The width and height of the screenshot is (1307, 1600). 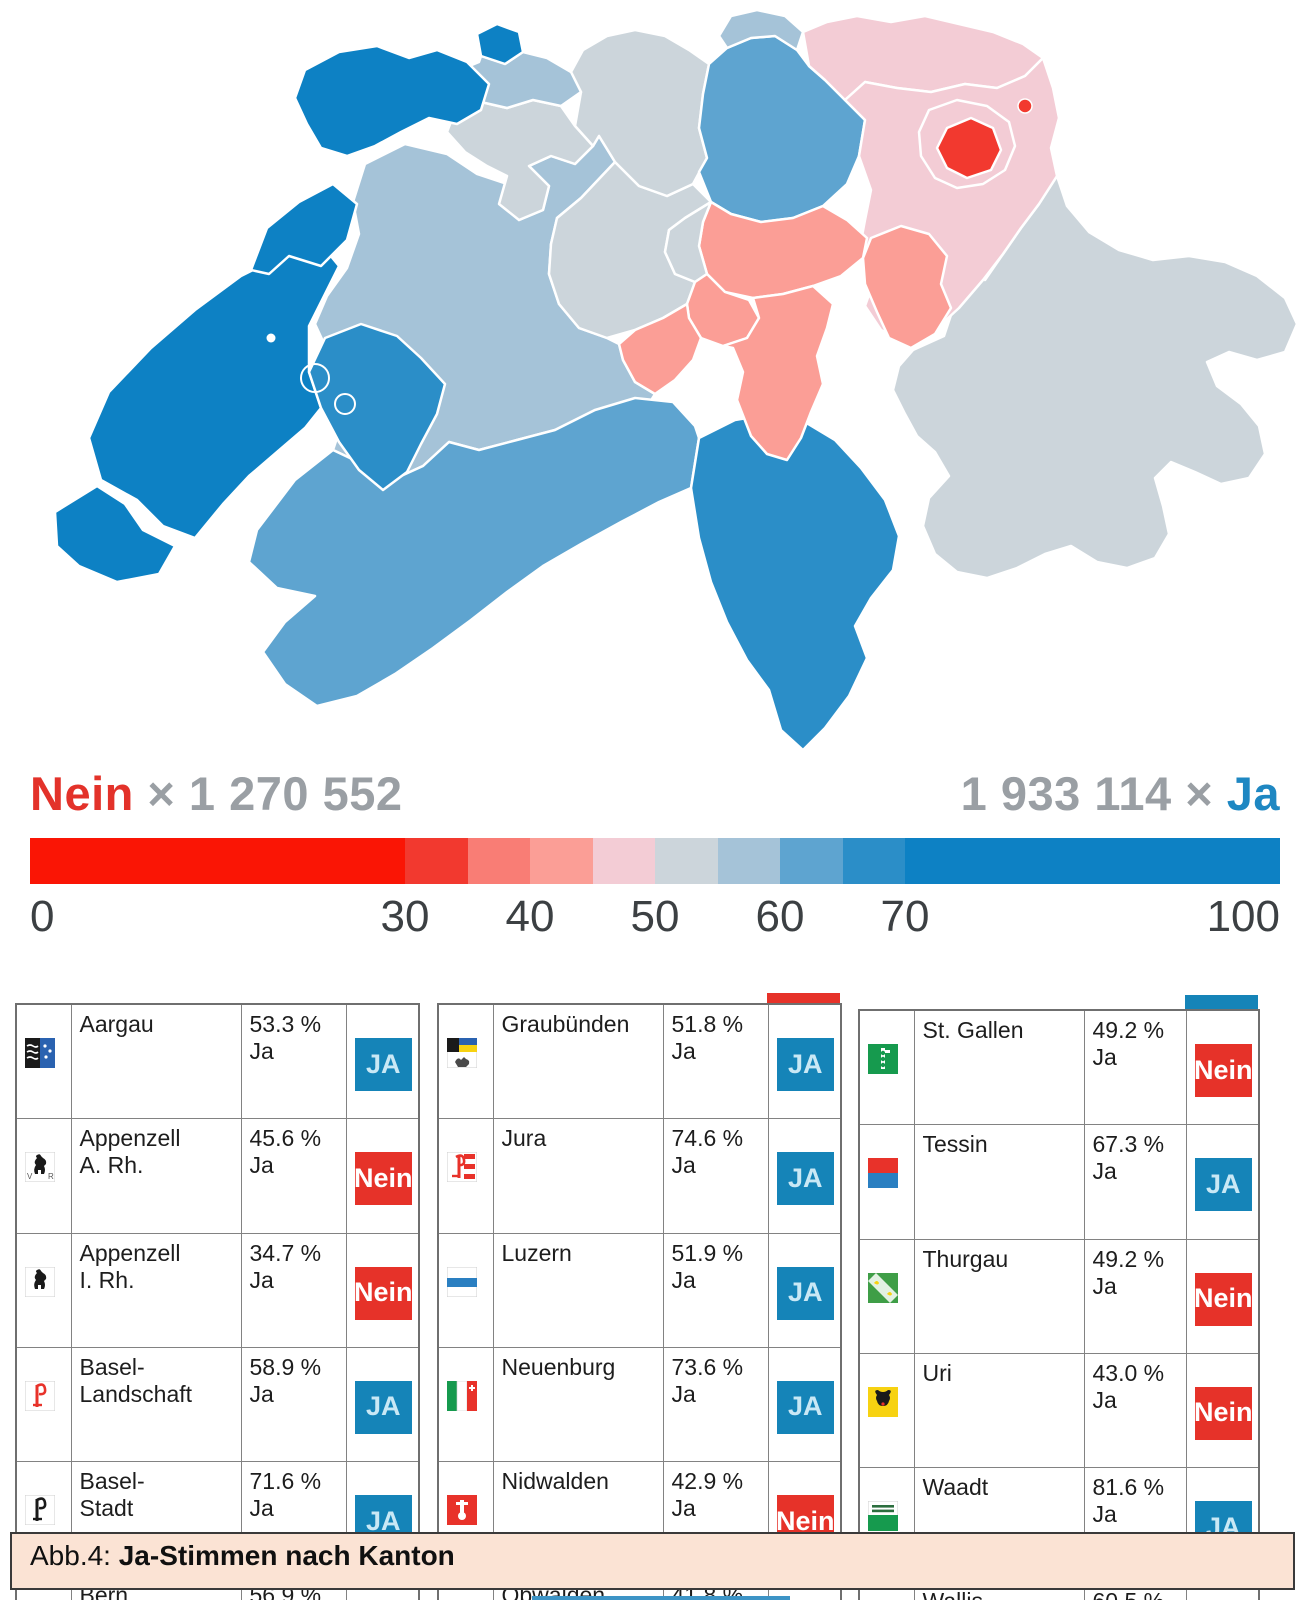 I want to click on canton-ow, so click(x=660, y=349).